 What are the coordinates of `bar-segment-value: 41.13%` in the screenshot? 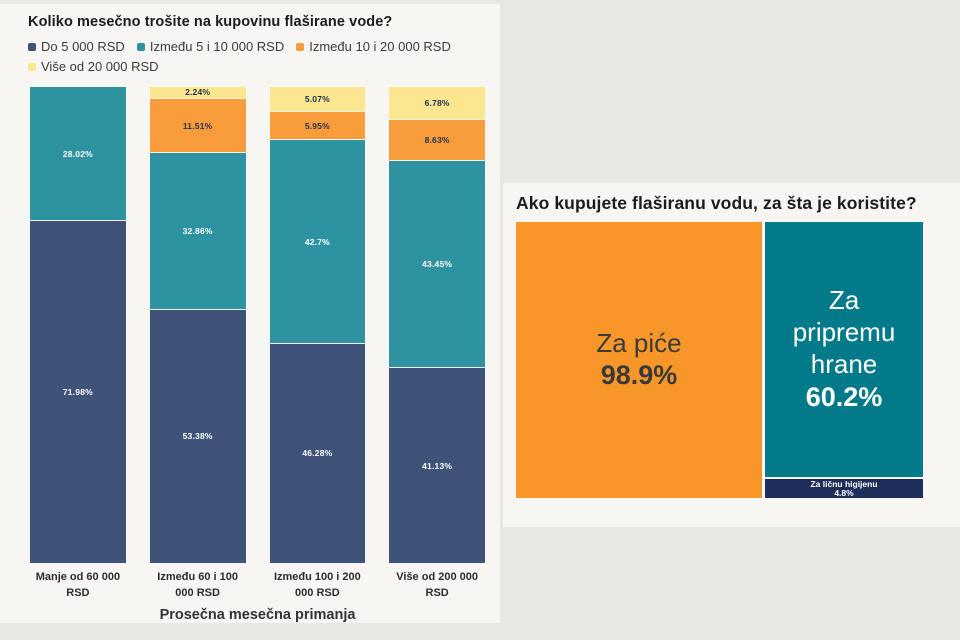 It's located at (437, 465).